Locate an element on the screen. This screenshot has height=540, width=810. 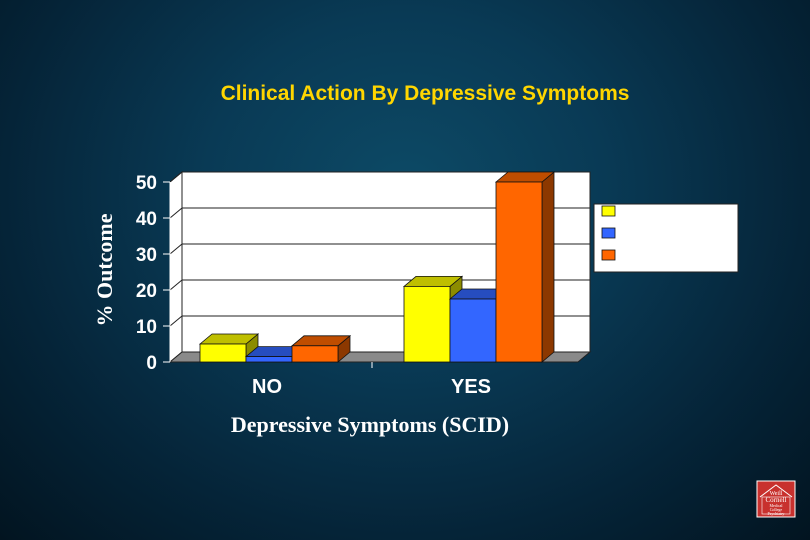
plot-side-wall is located at coordinates (176, 267).